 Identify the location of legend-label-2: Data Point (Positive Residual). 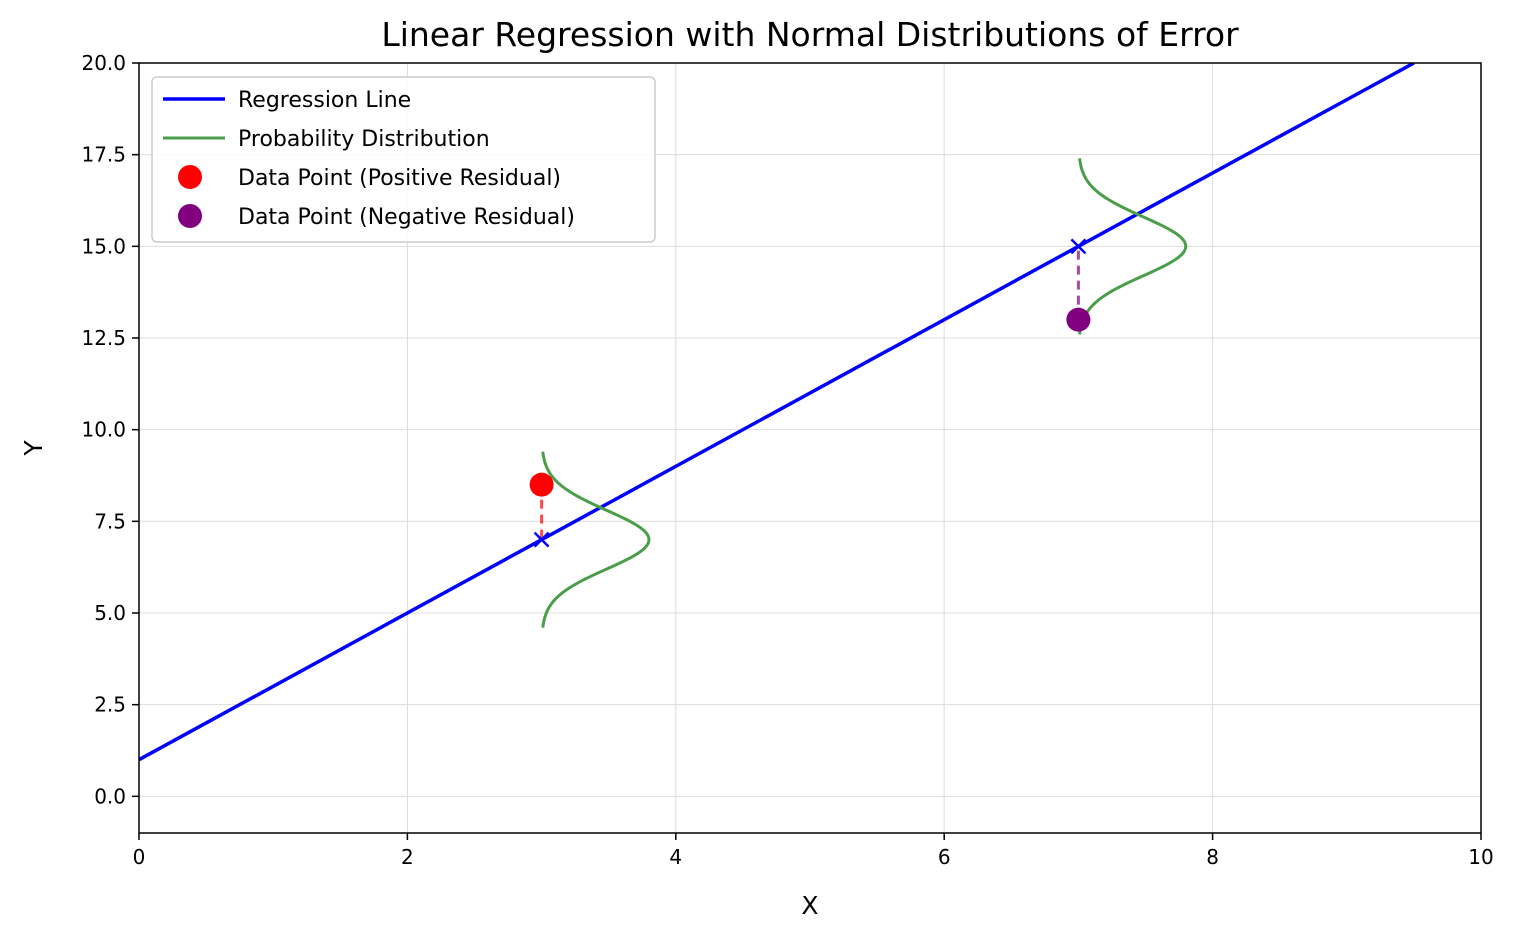
(399, 178).